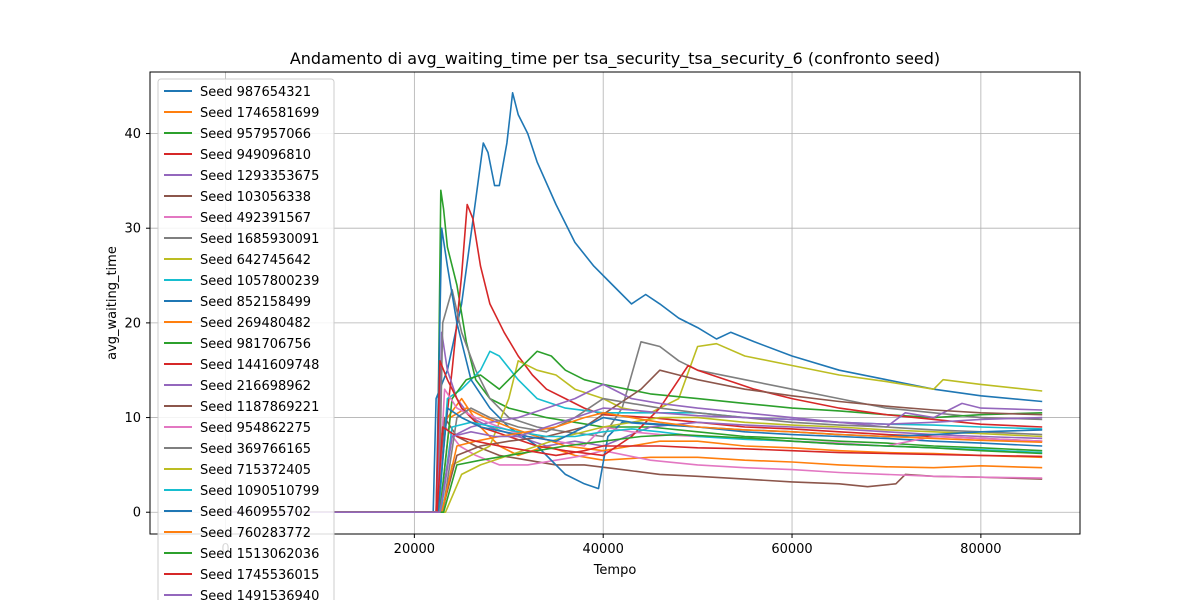 Image resolution: width=1200 pixels, height=600 pixels. What do you see at coordinates (255, 428) in the screenshot?
I see `legend-entry: Seed 954862275` at bounding box center [255, 428].